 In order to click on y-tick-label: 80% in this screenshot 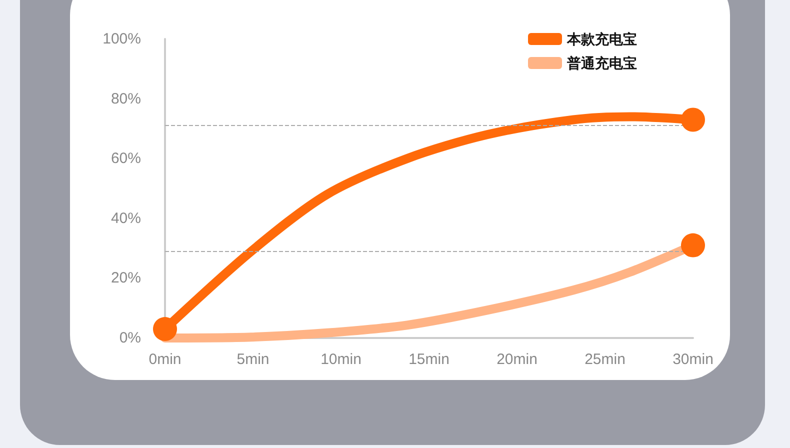, I will do `click(125, 99)`.